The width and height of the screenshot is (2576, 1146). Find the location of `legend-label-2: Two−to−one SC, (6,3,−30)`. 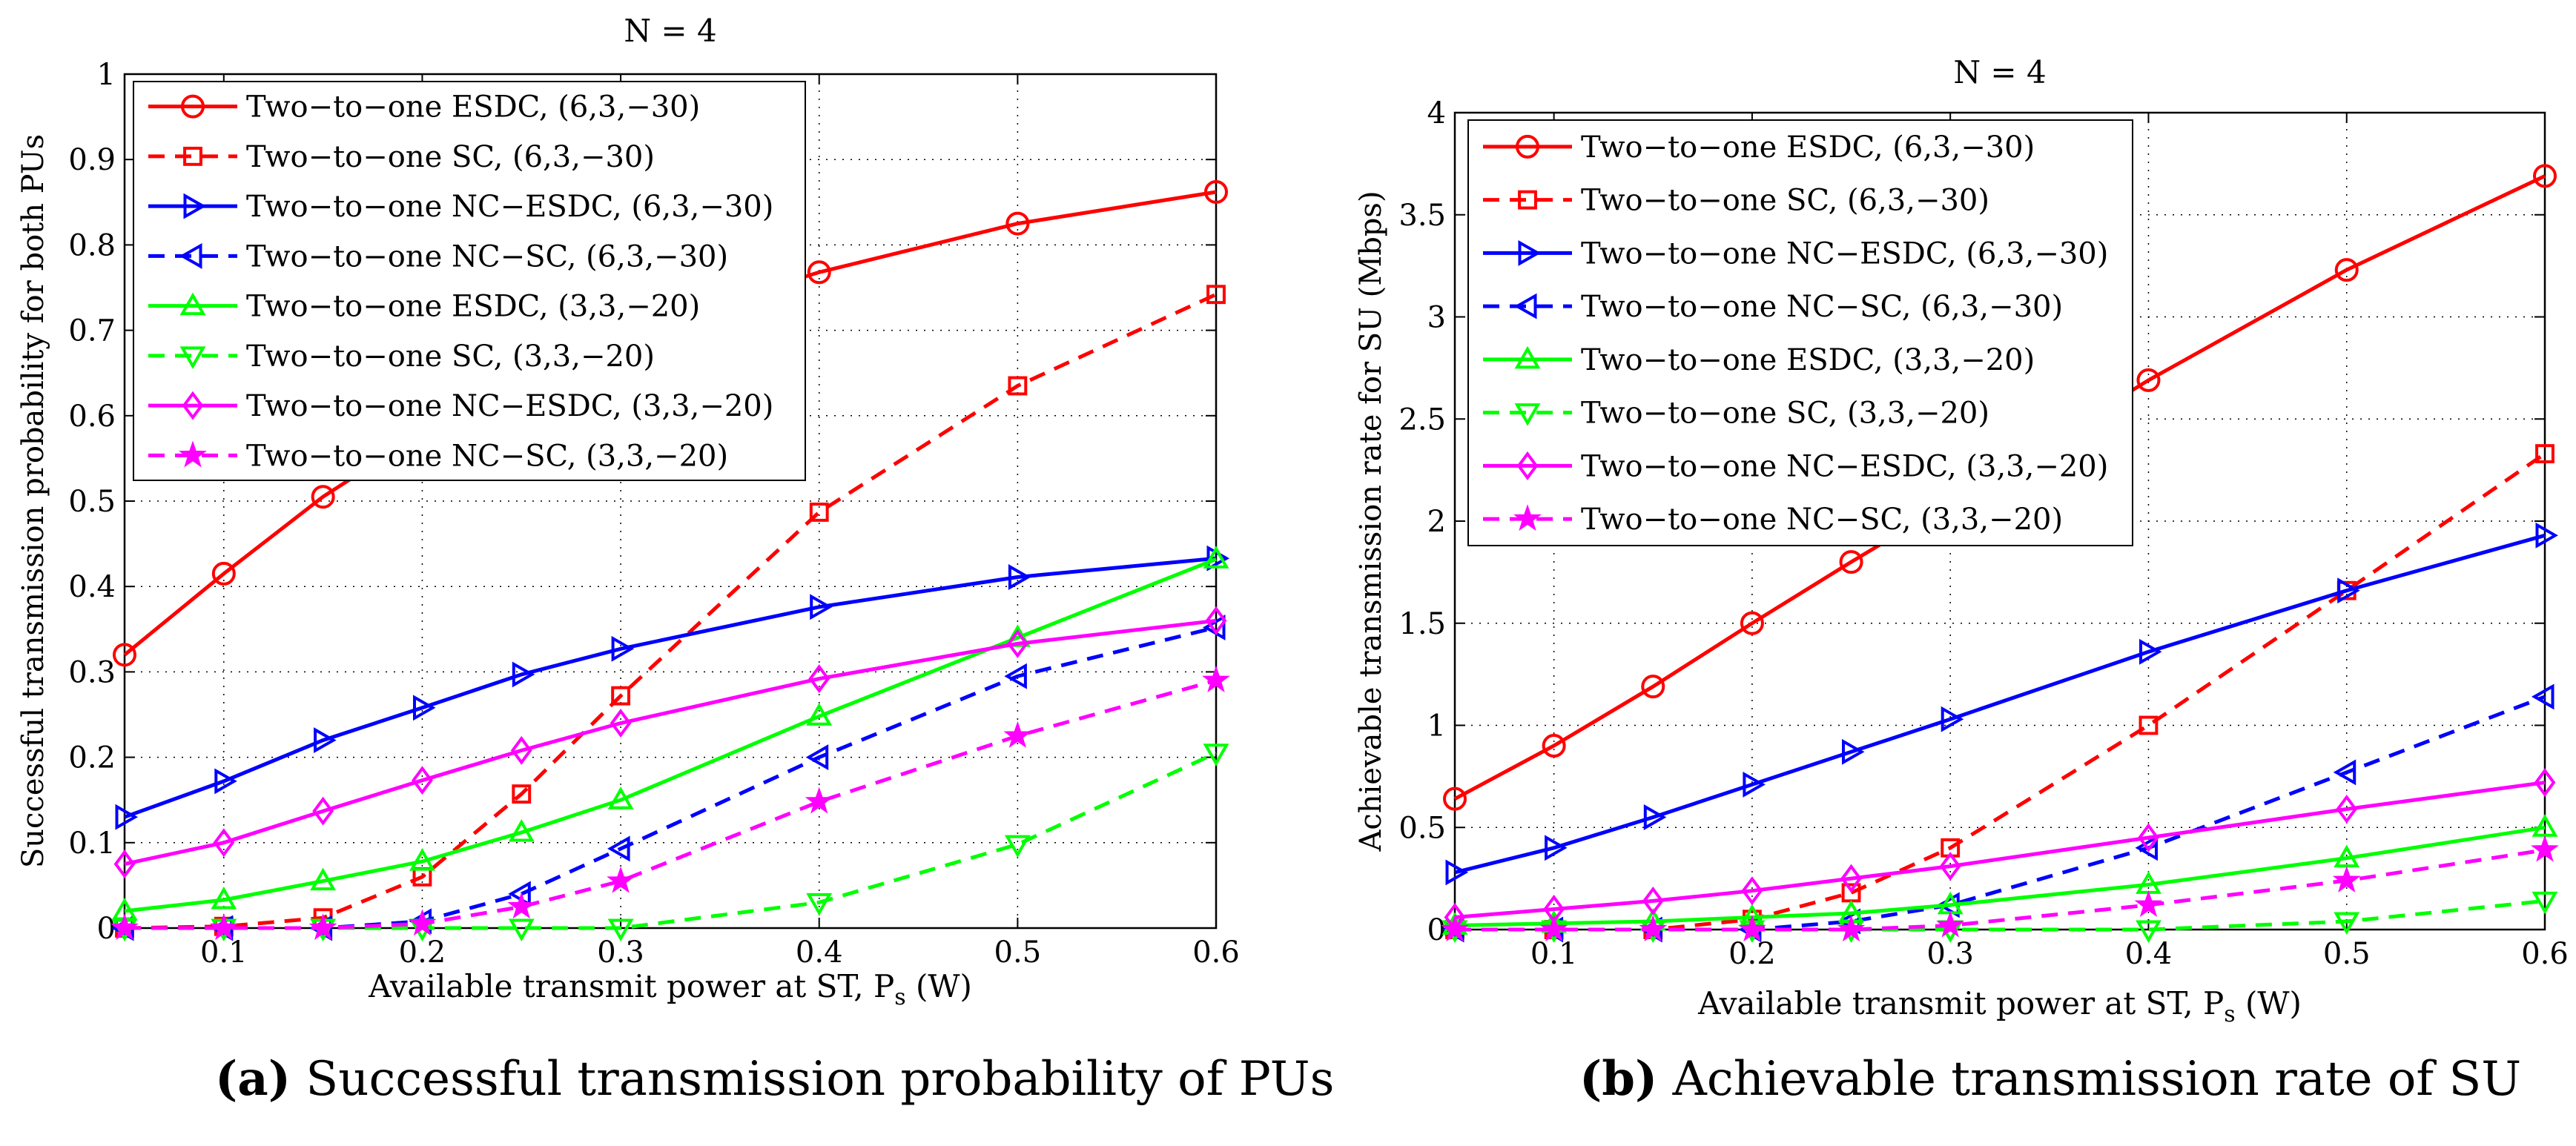

legend-label-2: Two−to−one SC, (6,3,−30) is located at coordinates (450, 157).